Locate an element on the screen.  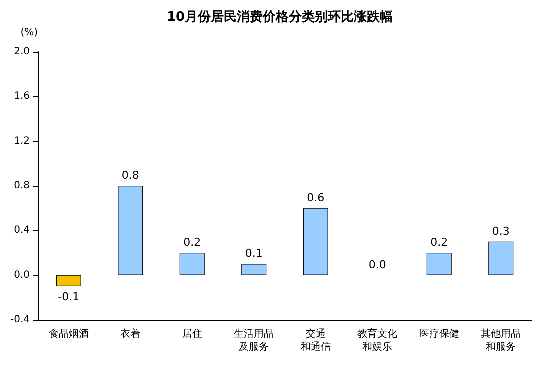
data-label: 0.1 is located at coordinates (254, 253).